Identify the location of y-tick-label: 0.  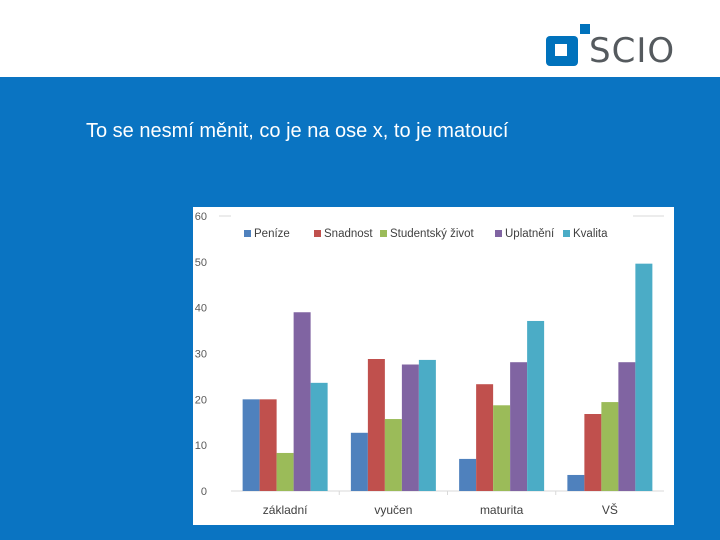
(204, 492).